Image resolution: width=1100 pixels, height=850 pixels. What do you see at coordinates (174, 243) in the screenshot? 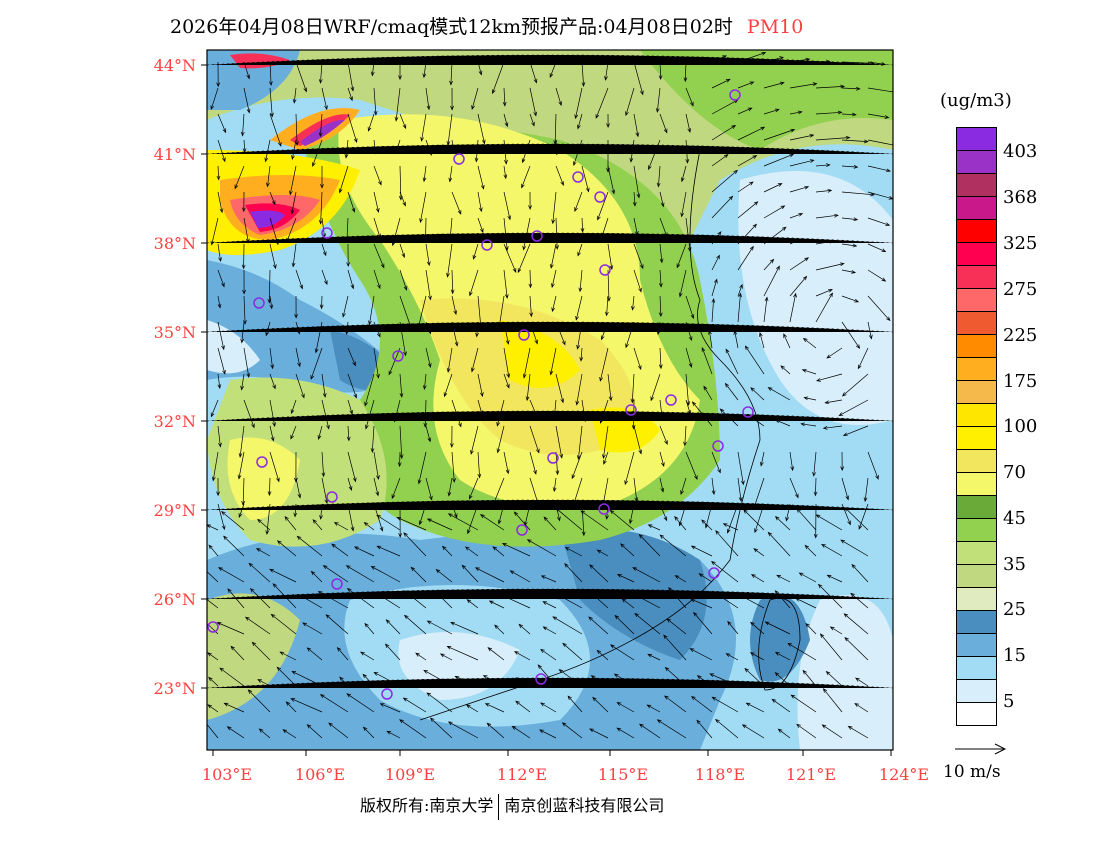
I see `lat-label: 38°N` at bounding box center [174, 243].